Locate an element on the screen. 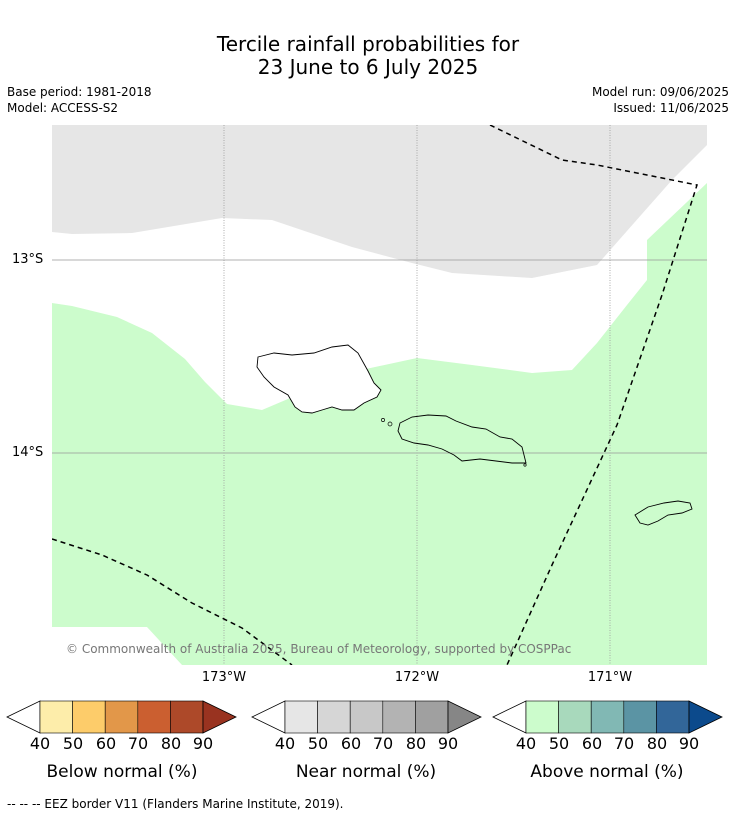 This screenshot has height=816, width=736. colorbar-title-below: Below normal (%) is located at coordinates (122, 772).